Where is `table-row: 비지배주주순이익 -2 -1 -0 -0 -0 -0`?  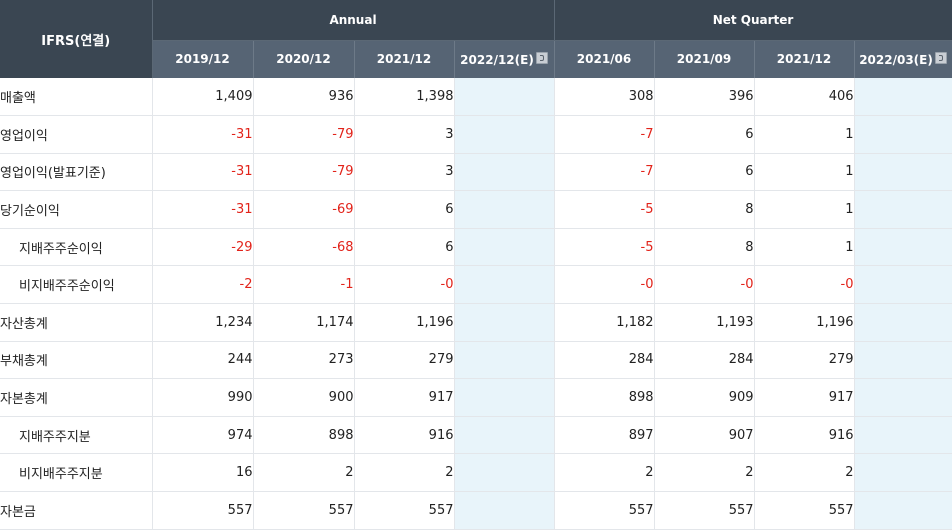 table-row: 비지배주주순이익 -2 -1 -0 -0 -0 -0 is located at coordinates (476, 285).